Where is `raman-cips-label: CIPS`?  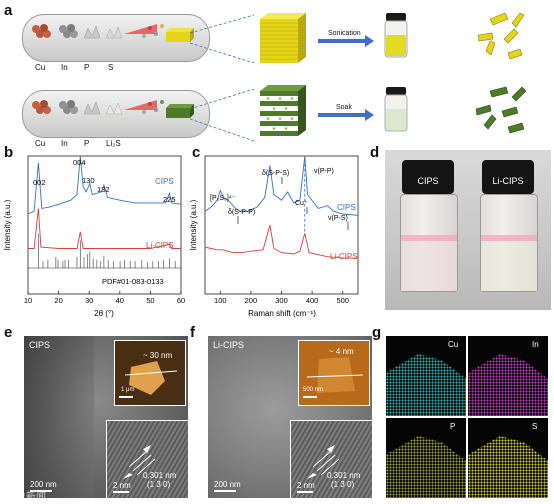
raman-cips-label: CIPS is located at coordinates (346, 207).